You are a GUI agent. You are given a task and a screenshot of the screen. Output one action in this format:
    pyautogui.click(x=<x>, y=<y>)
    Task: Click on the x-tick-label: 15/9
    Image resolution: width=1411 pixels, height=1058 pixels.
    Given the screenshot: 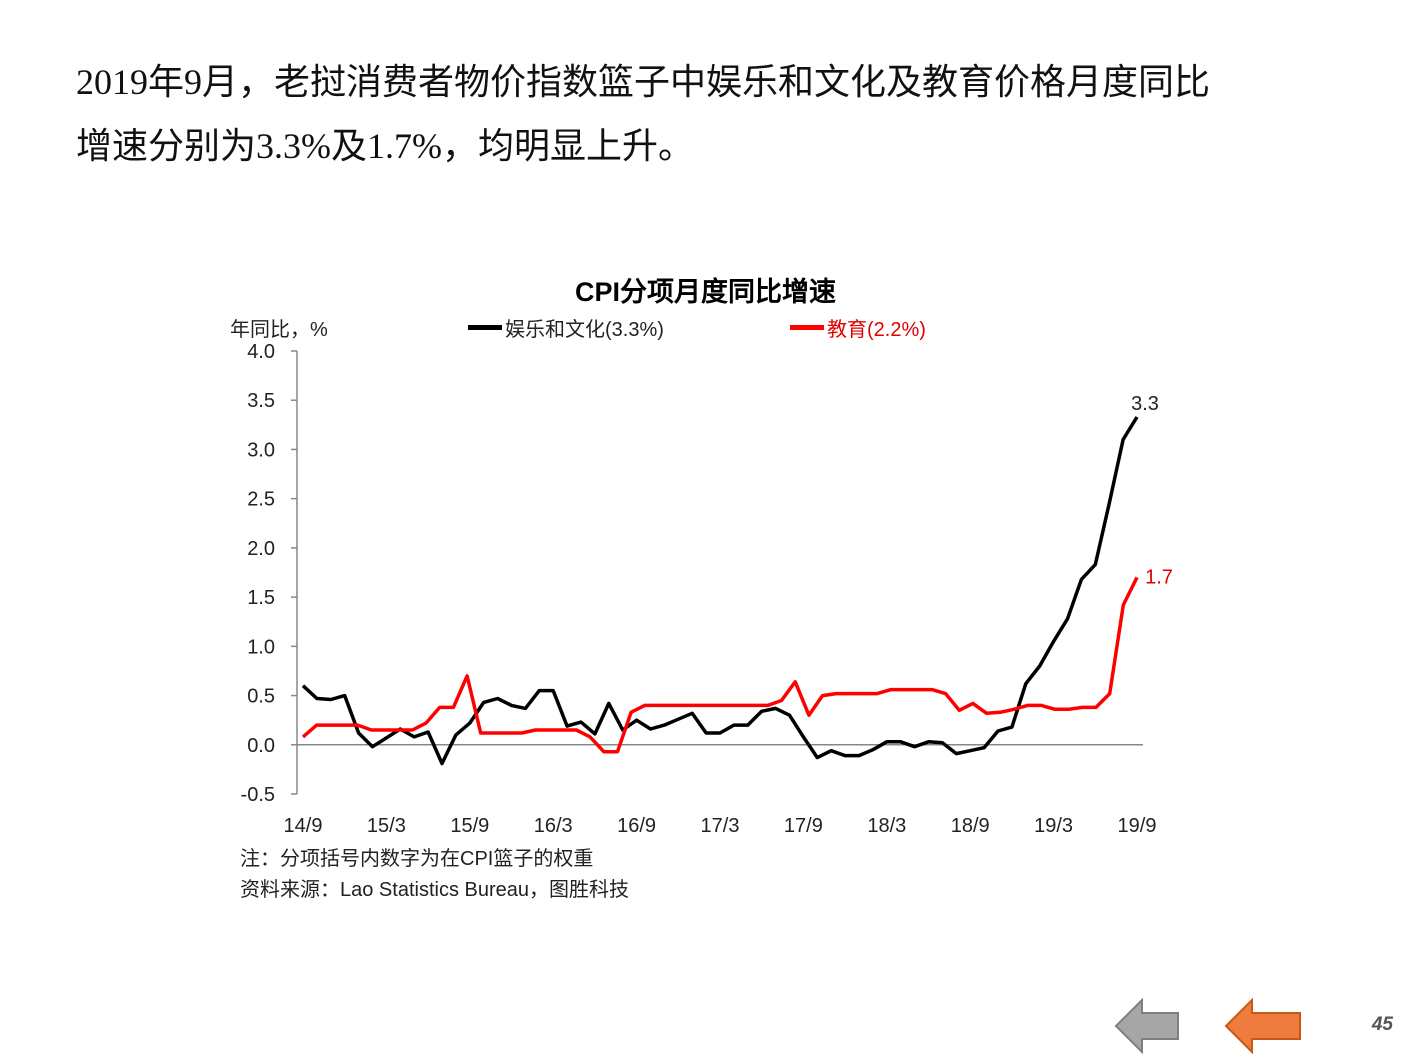 What is the action you would take?
    pyautogui.click(x=469, y=826)
    